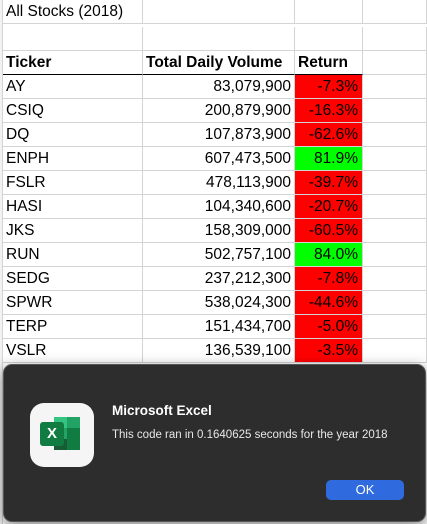  Describe the element at coordinates (219, 159) in the screenshot. I see `cell-volume: 607,473,500` at that location.